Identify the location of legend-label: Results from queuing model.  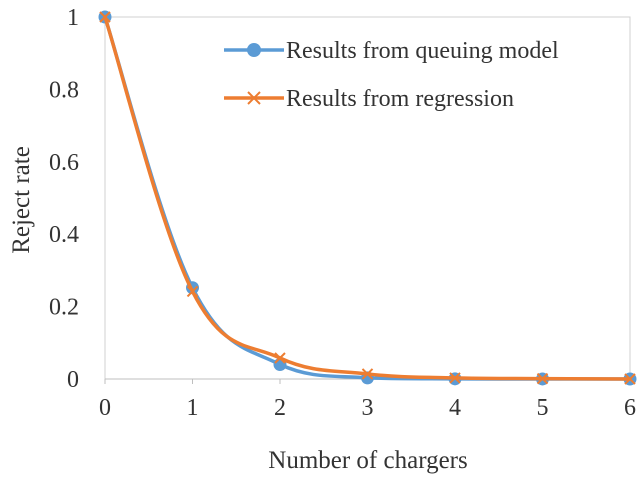
(422, 51).